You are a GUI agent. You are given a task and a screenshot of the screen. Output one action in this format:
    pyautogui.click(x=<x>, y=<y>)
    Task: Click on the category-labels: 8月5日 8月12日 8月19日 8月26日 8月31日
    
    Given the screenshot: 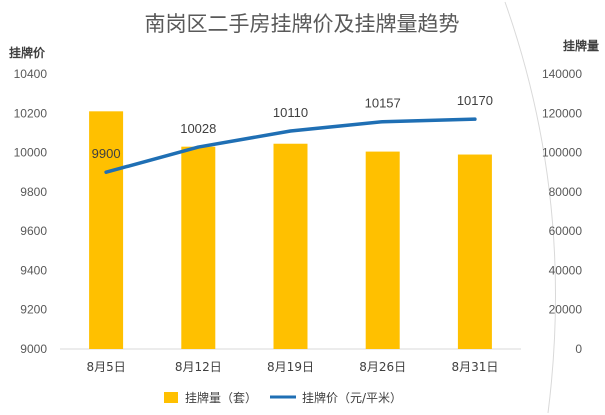 What is the action you would take?
    pyautogui.click(x=292, y=367)
    